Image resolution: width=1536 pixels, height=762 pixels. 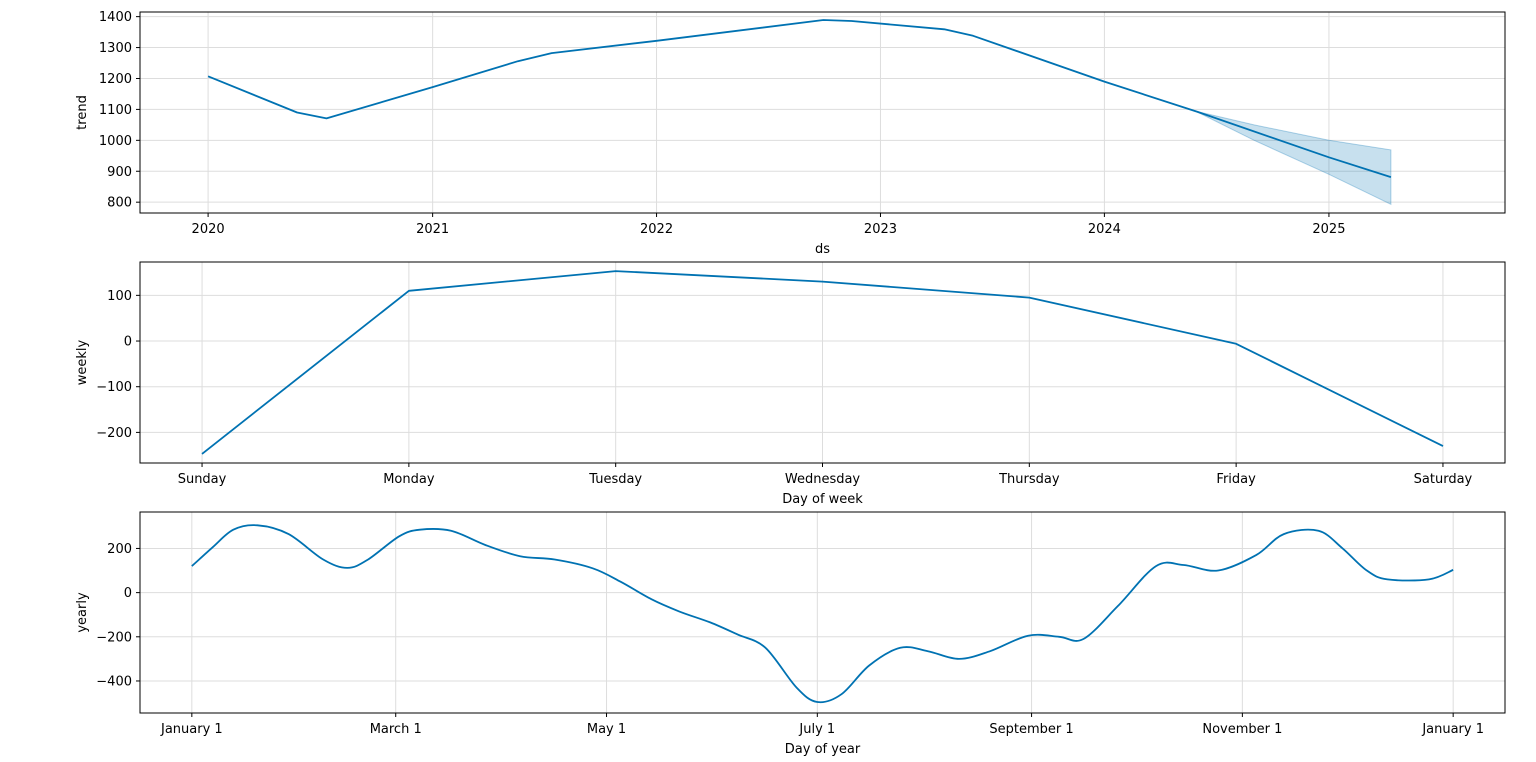 I want to click on uncertainty-band, so click(x=1294, y=158).